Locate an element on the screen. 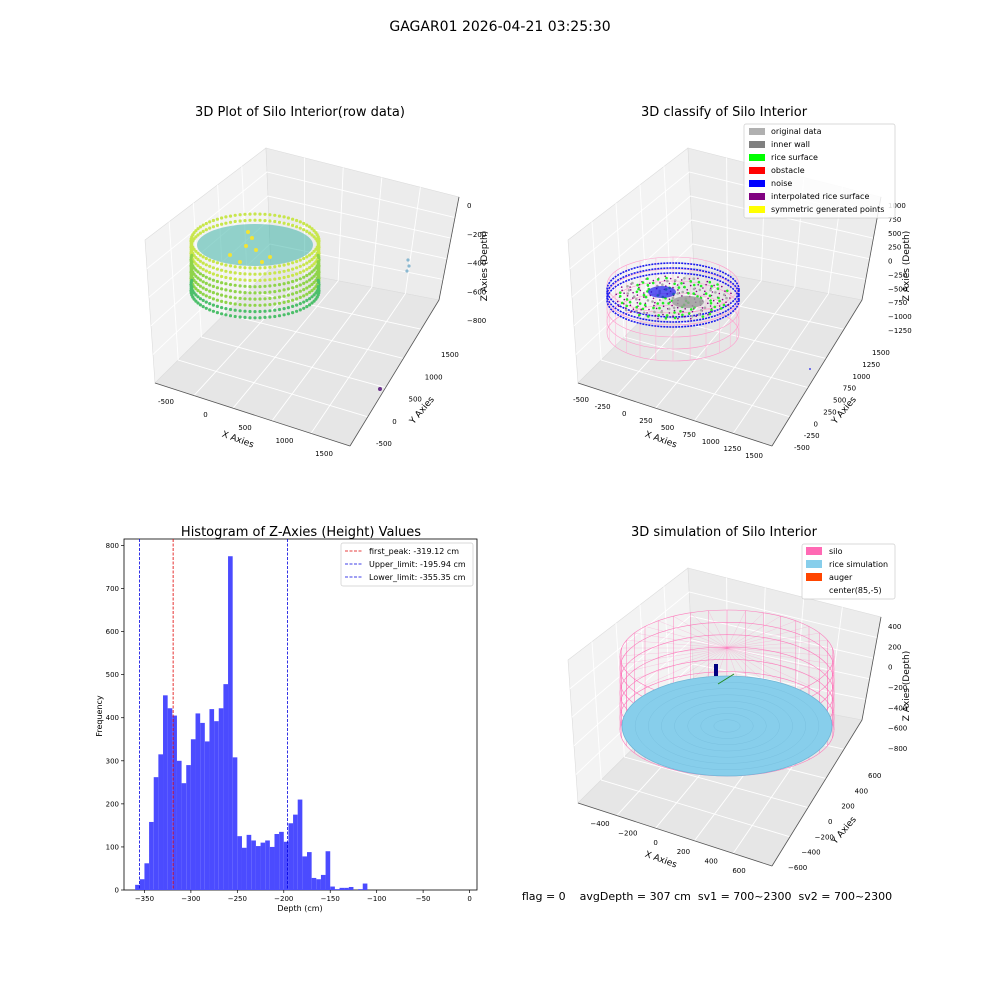  histogram-title: Histogram of Z-Axies (Height) Values is located at coordinates (301, 532).